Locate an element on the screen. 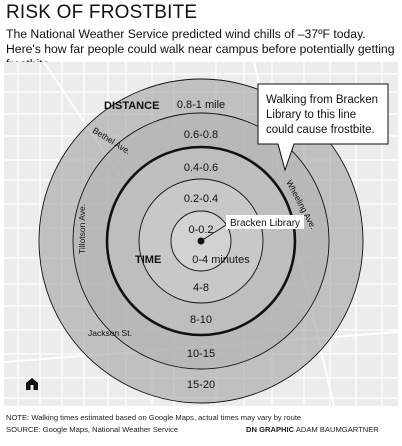  distance-label: 0-0.2 is located at coordinates (200, 230).